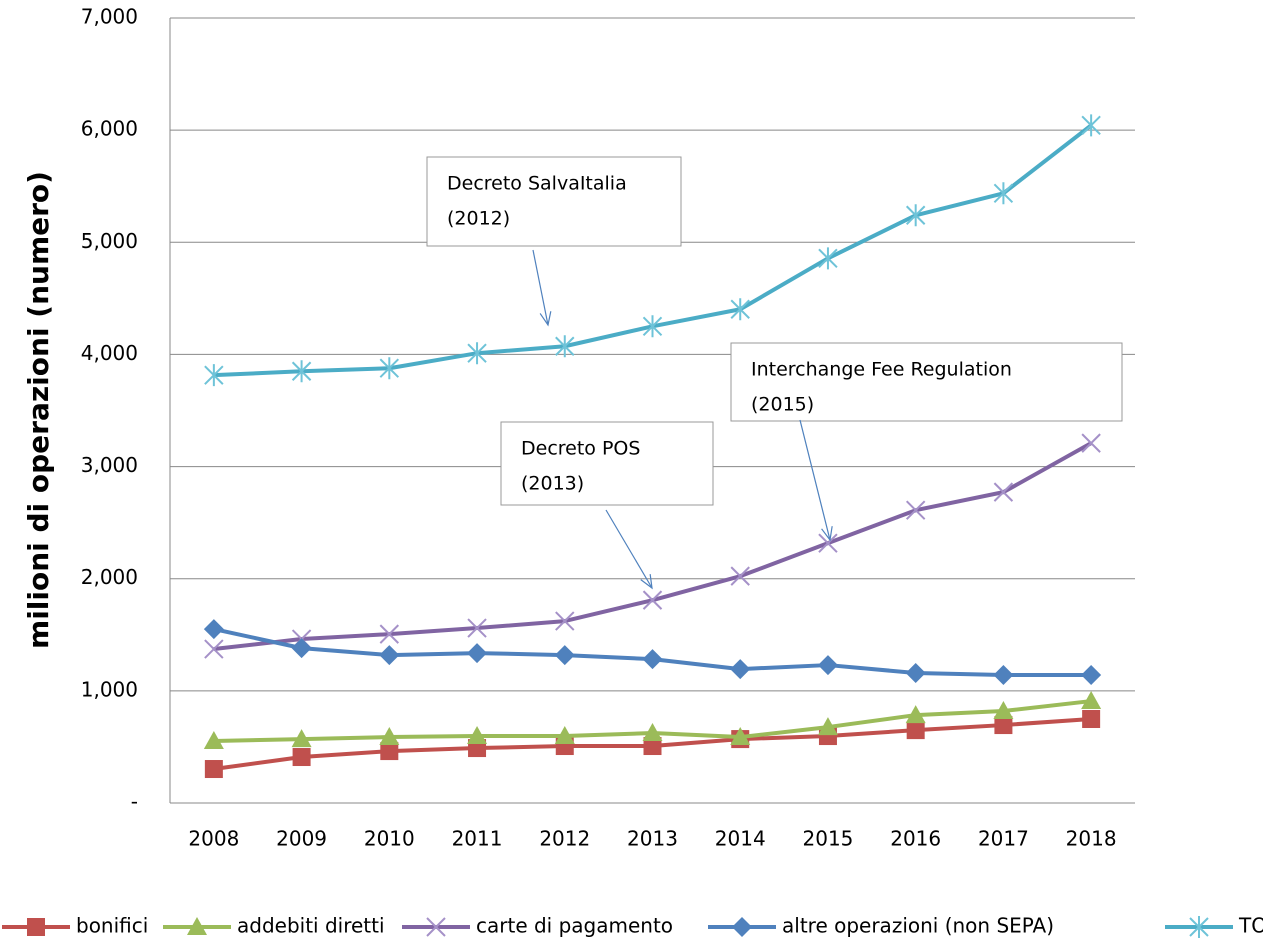 The image size is (1263, 942). I want to click on x-tick-label: 2012, so click(564, 839).